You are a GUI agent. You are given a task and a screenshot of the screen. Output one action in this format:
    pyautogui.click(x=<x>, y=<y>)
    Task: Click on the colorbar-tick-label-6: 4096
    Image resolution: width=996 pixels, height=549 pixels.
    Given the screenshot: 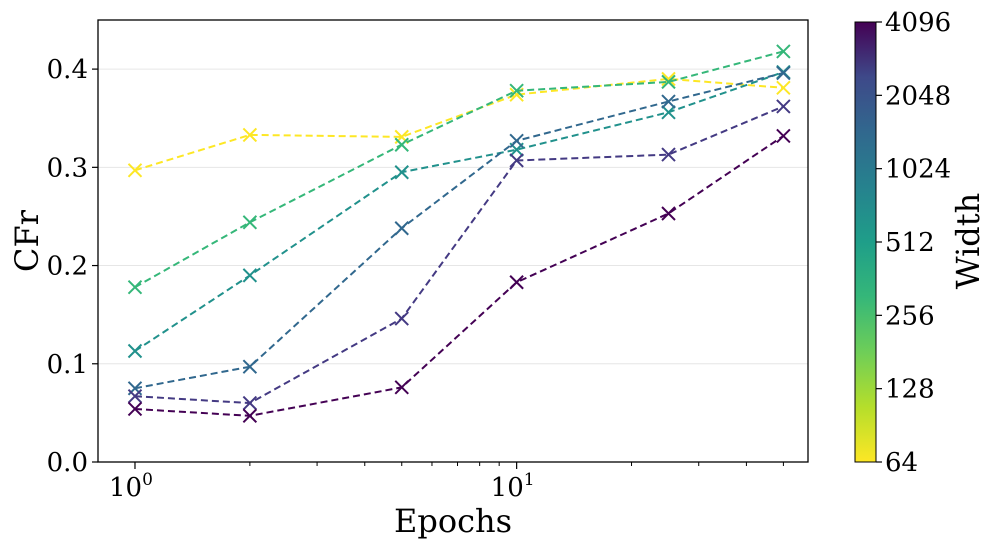 What is the action you would take?
    pyautogui.click(x=918, y=23)
    